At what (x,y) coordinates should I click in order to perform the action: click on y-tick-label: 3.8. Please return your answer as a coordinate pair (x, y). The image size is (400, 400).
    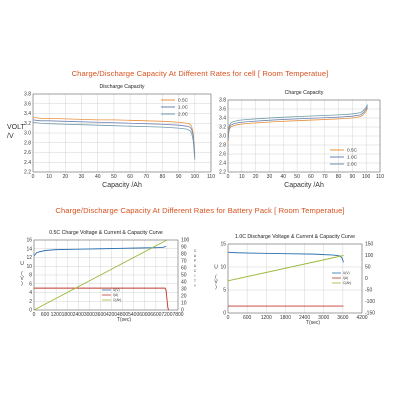
    Looking at the image, I should click on (27, 95).